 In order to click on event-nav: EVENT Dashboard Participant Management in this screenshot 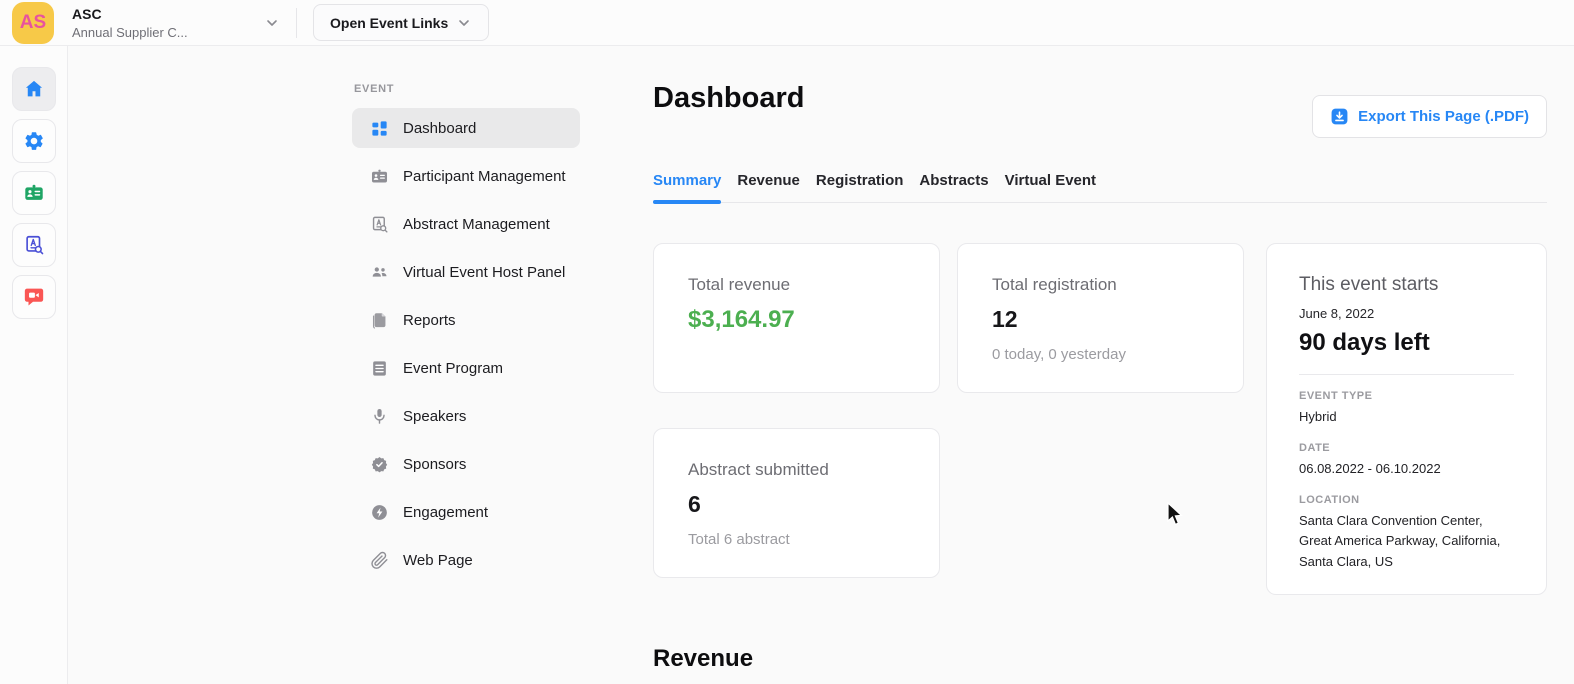, I will do `click(466, 365)`.